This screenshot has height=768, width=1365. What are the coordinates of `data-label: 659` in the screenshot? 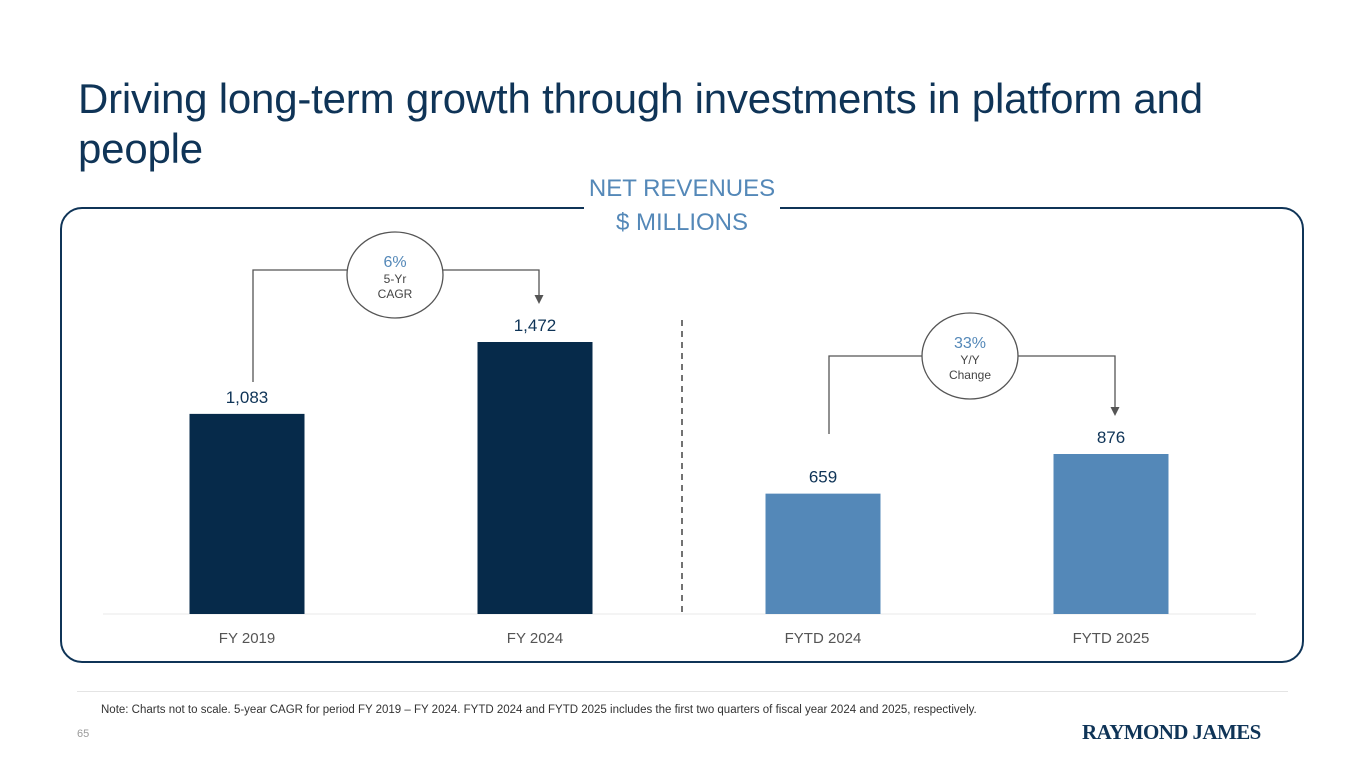 It's located at (823, 477).